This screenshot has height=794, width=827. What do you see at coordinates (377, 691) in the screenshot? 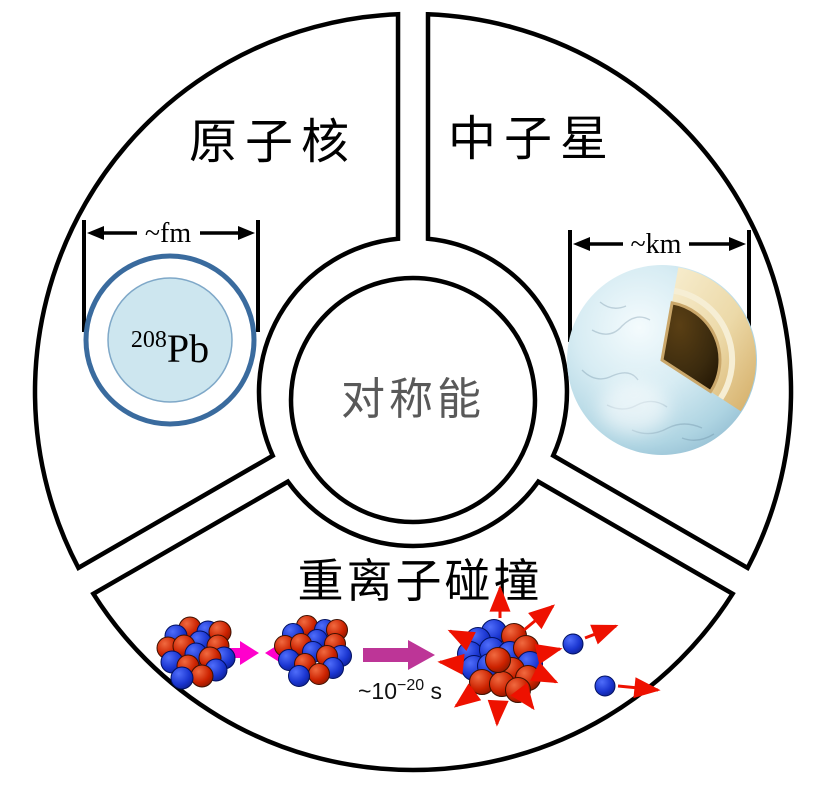
I see `time-base: ~10` at bounding box center [377, 691].